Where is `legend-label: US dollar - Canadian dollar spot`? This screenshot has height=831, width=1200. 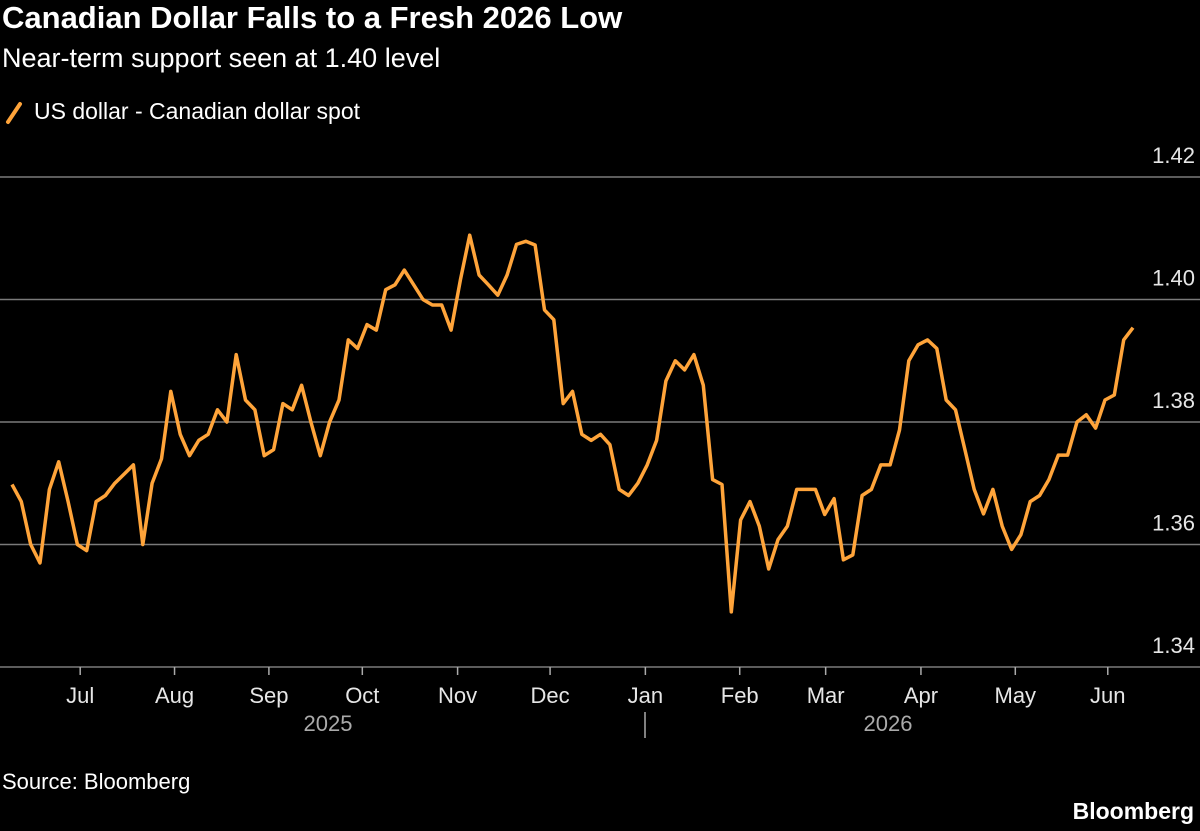 legend-label: US dollar - Canadian dollar spot is located at coordinates (197, 111).